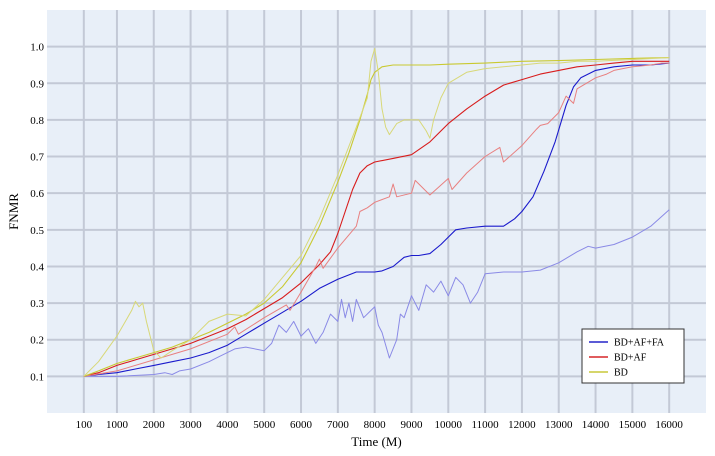 The height and width of the screenshot is (456, 715). I want to click on x-tick-label: 8000, so click(375, 425).